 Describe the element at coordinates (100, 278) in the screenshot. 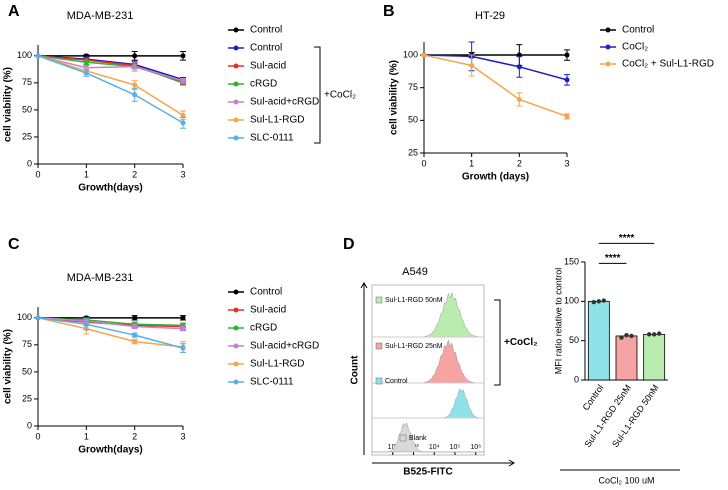

I see `chart-title: MDA-MB-231` at that location.